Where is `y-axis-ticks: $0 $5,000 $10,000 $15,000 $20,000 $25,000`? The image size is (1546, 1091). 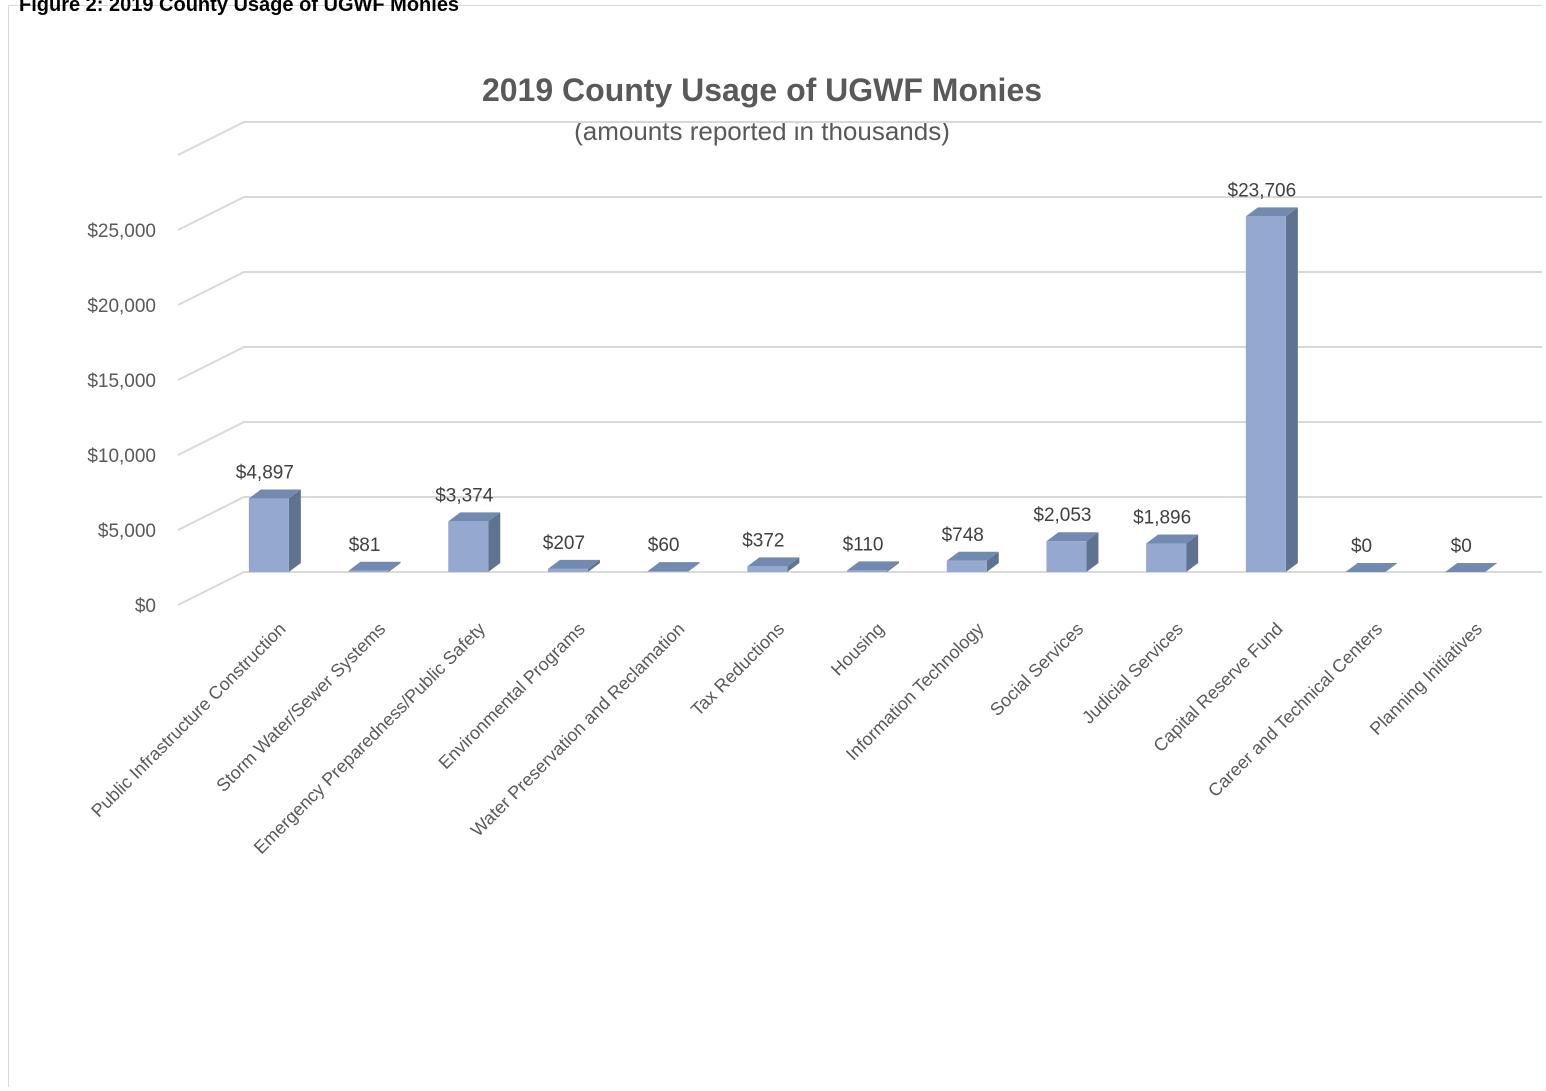 y-axis-ticks: $0 $5,000 $10,000 $15,000 $20,000 $25,000 is located at coordinates (121, 419).